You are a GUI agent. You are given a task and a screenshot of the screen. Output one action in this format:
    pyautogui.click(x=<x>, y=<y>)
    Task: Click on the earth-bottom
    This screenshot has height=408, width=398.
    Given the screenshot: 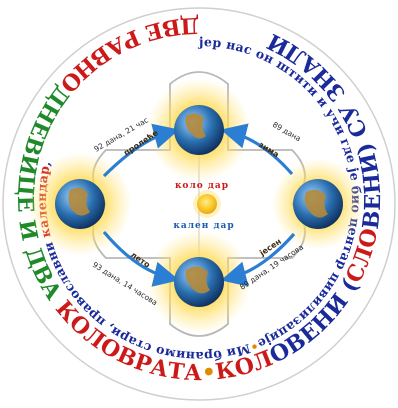 What is the action you would take?
    pyautogui.click(x=199, y=282)
    